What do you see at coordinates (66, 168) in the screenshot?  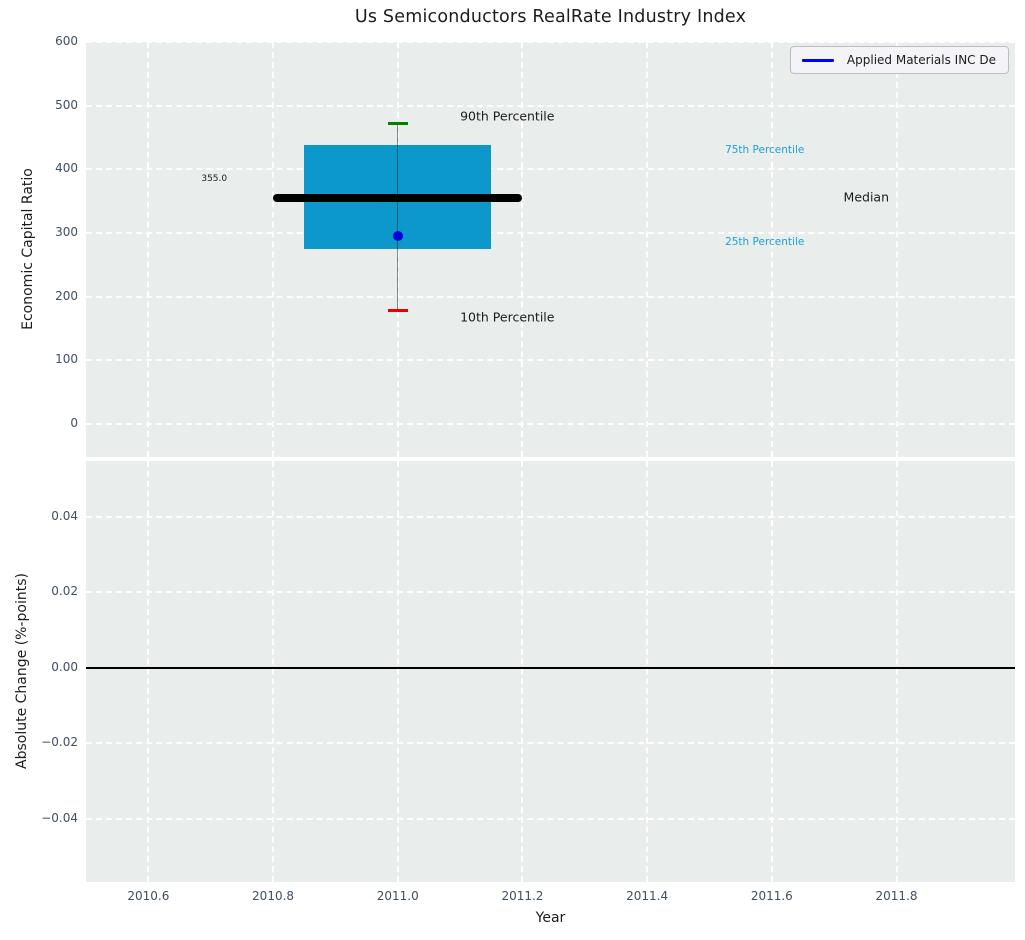 I see `y-tick-label: 400` at bounding box center [66, 168].